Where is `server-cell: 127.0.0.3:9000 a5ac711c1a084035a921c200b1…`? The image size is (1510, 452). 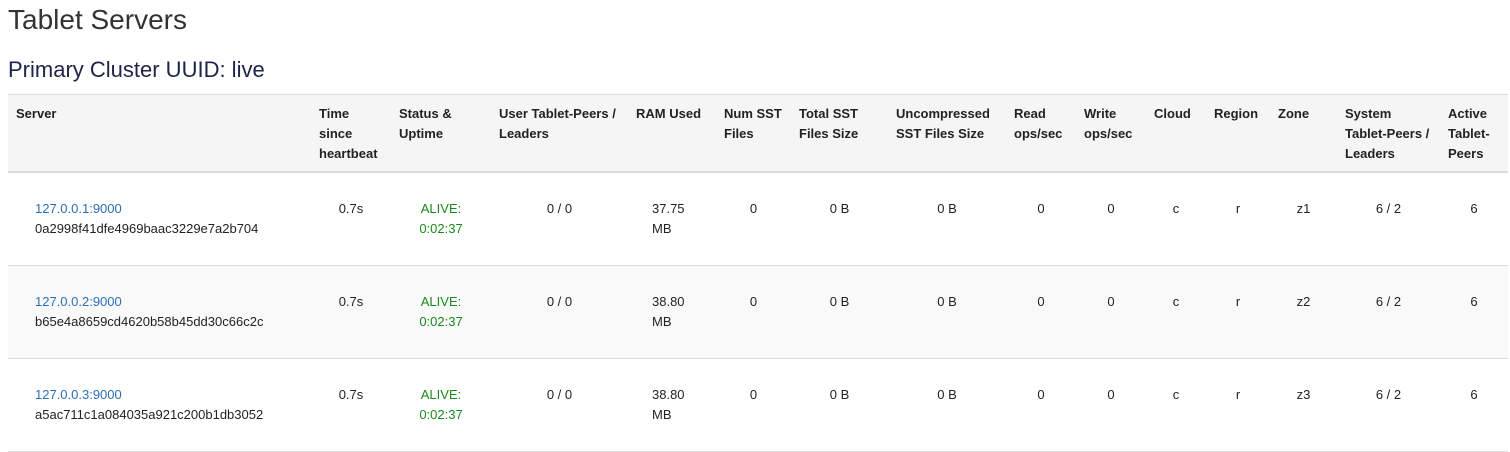
server-cell: 127.0.0.3:9000 a5ac711c1a084035a921c200b1… is located at coordinates (159, 404).